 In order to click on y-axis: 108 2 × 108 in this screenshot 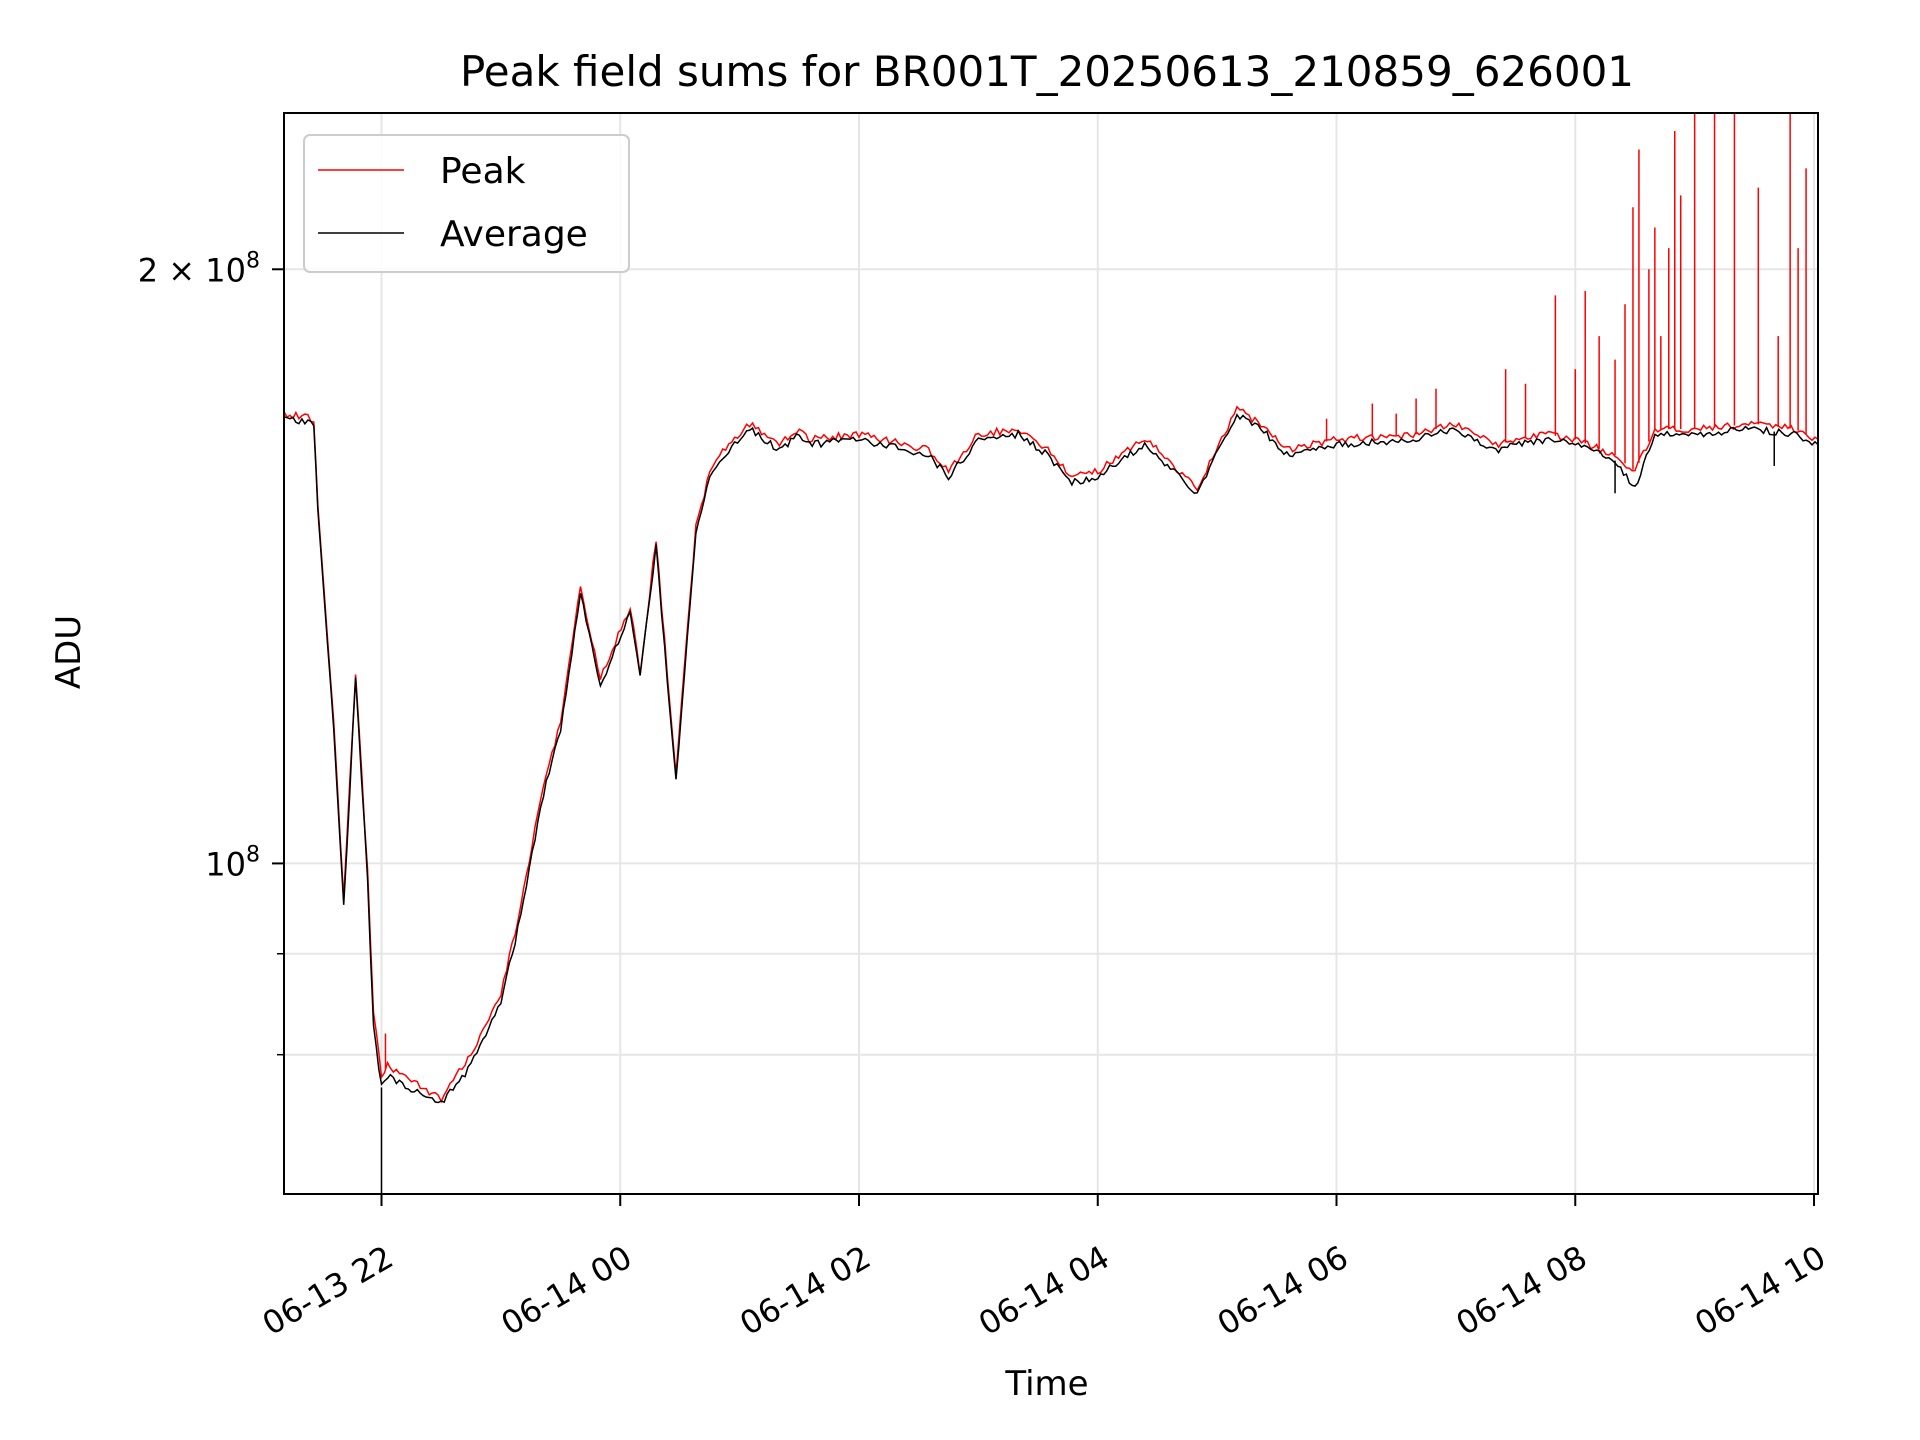, I will do `click(211, 652)`.